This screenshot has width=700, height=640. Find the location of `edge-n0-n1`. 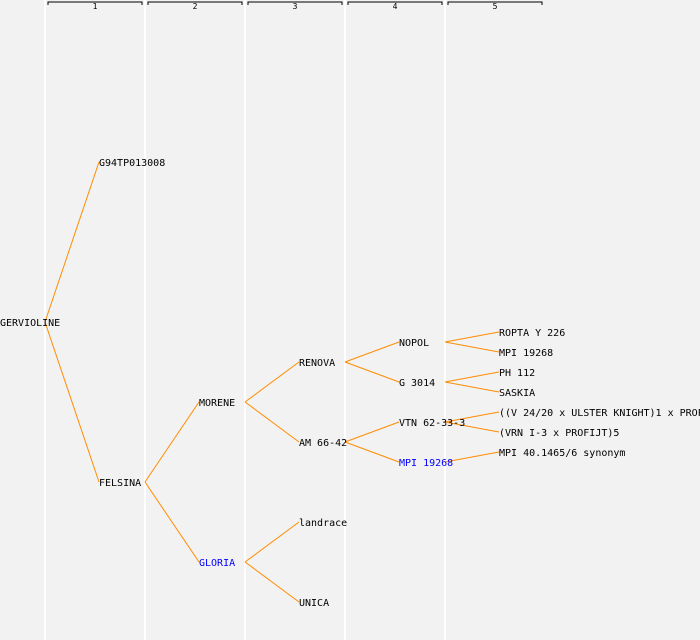

edge-n0-n1 is located at coordinates (72, 242).